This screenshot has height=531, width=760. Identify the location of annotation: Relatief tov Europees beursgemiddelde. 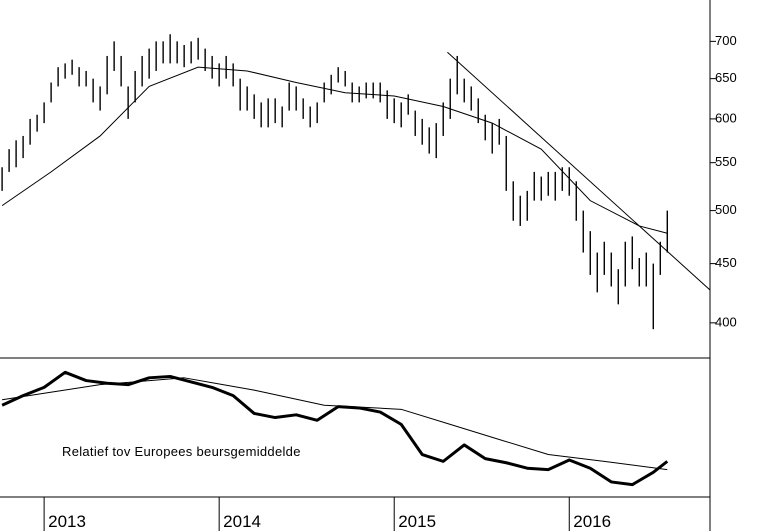
(181, 451).